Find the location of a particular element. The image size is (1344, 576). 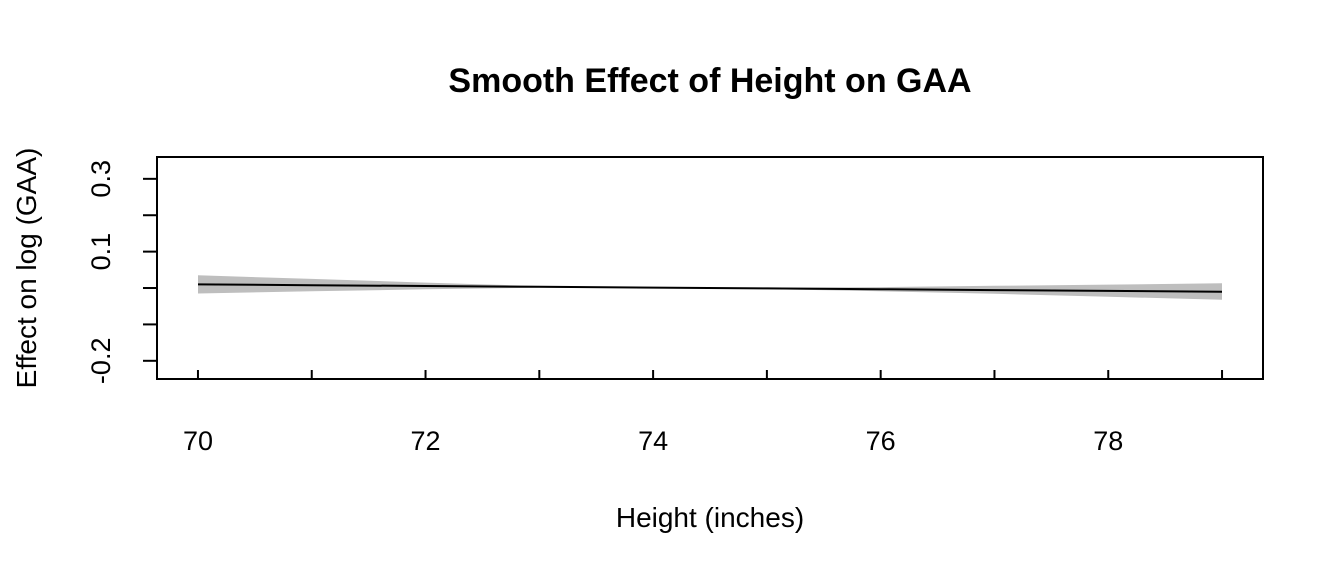

x-tick-label: 76 is located at coordinates (881, 441).